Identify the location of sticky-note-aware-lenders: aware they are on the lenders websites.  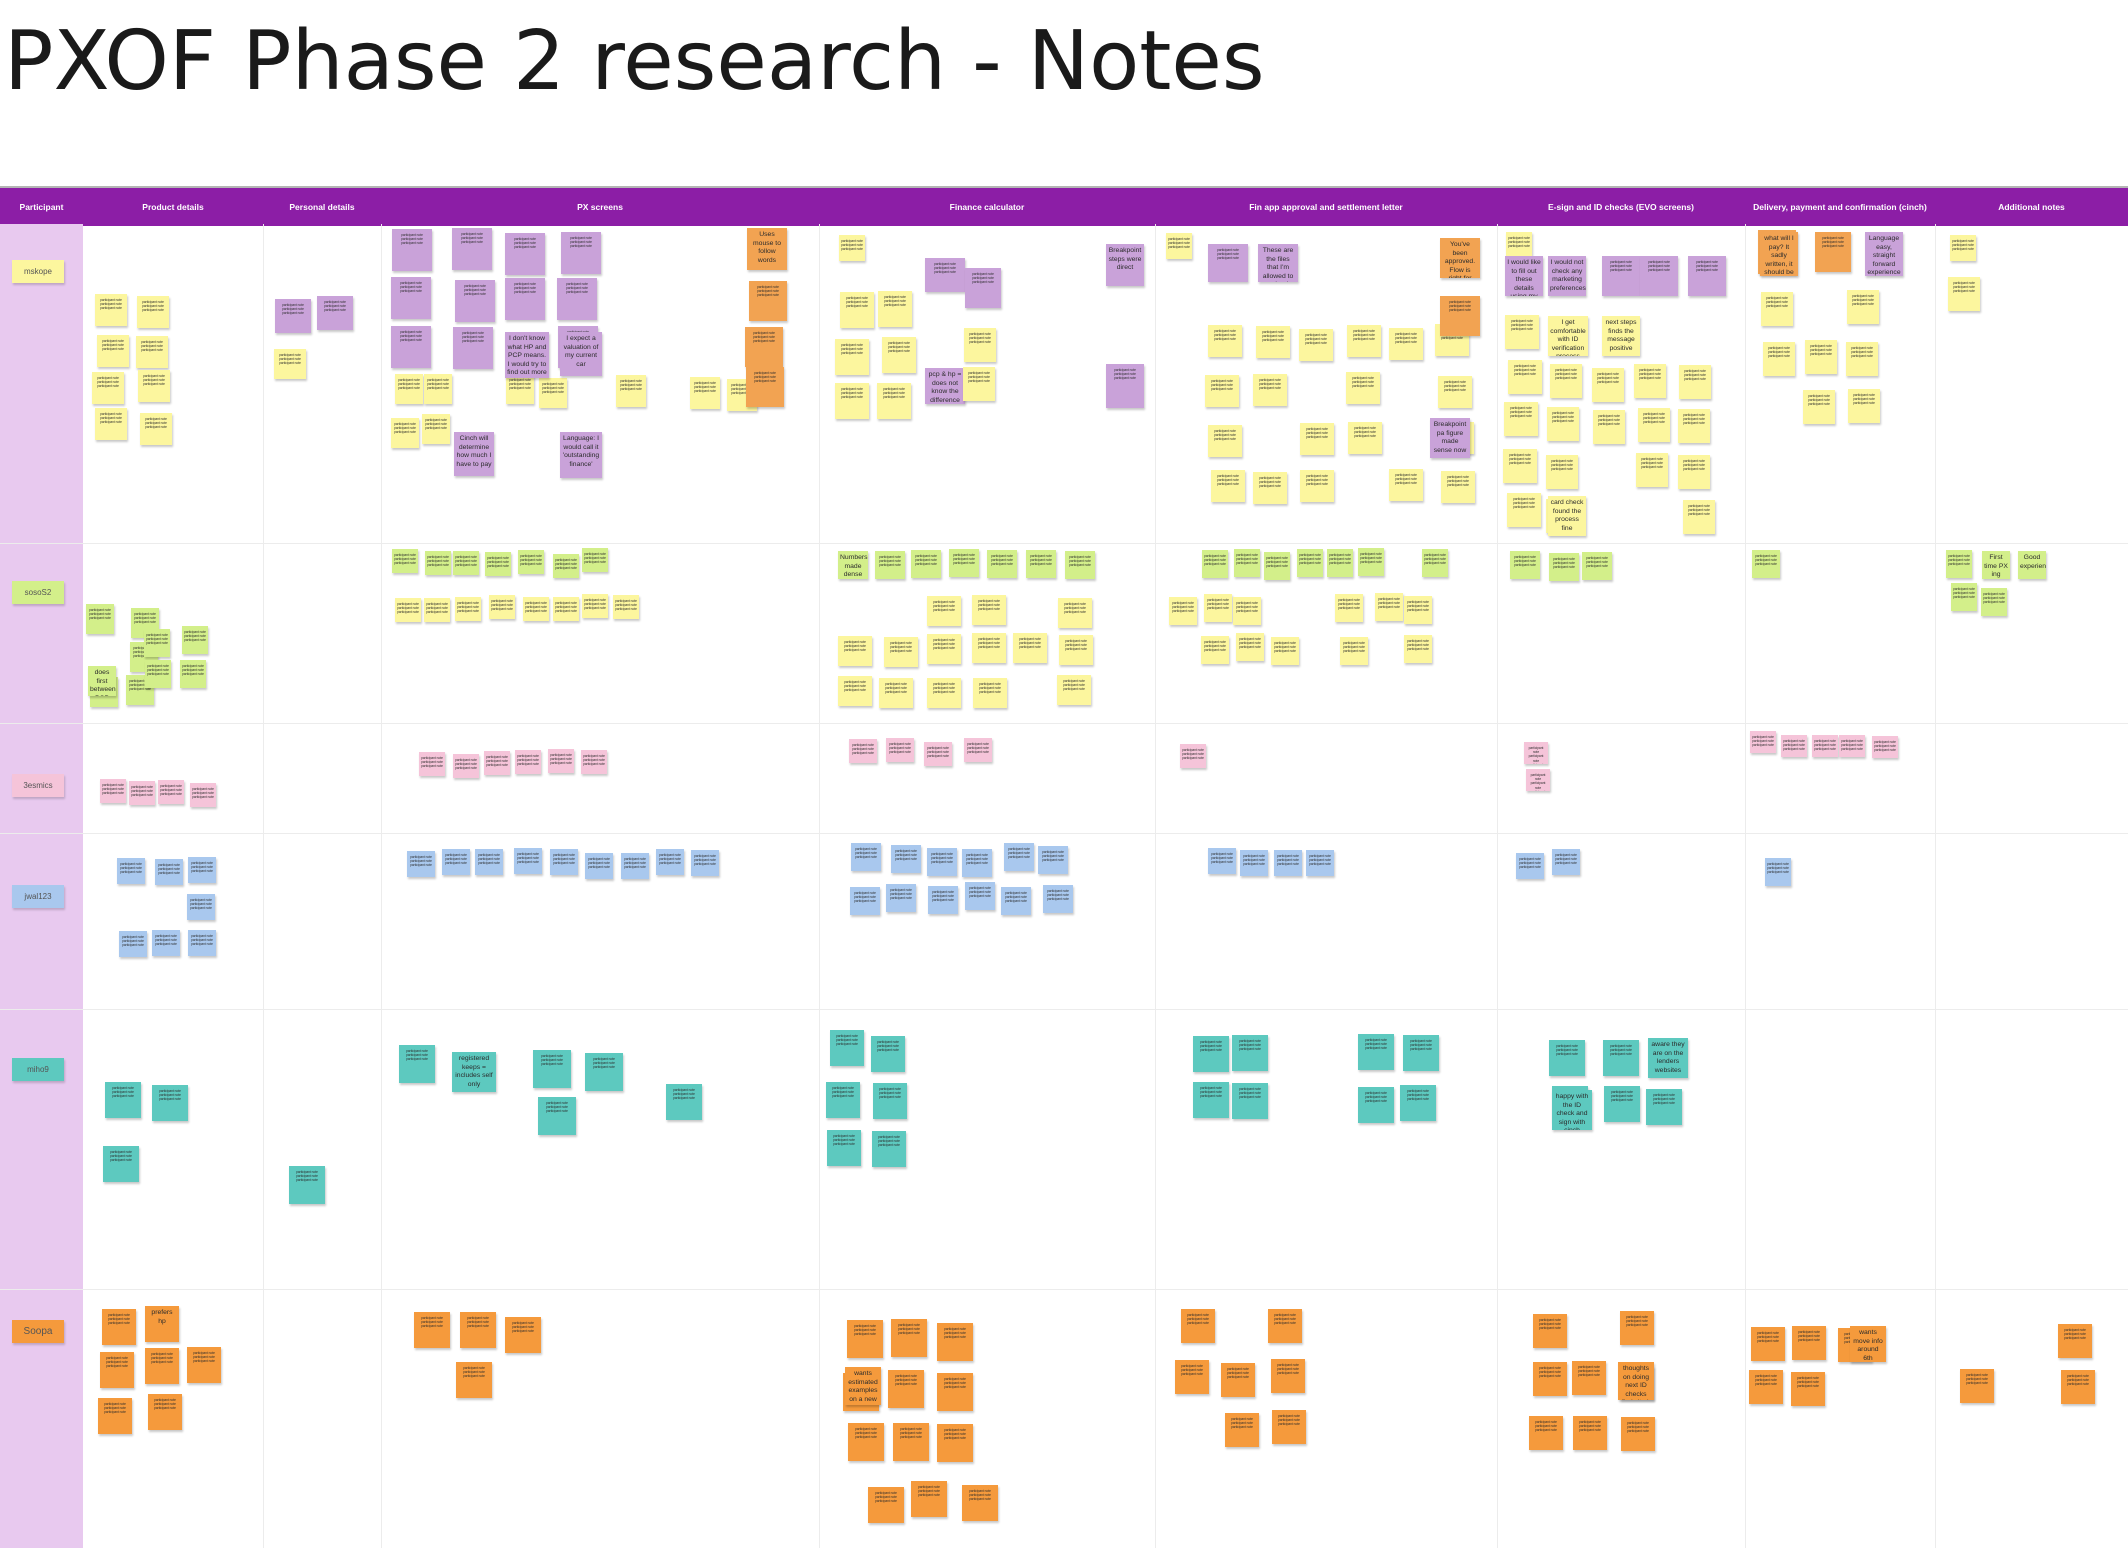
(1668, 1058).